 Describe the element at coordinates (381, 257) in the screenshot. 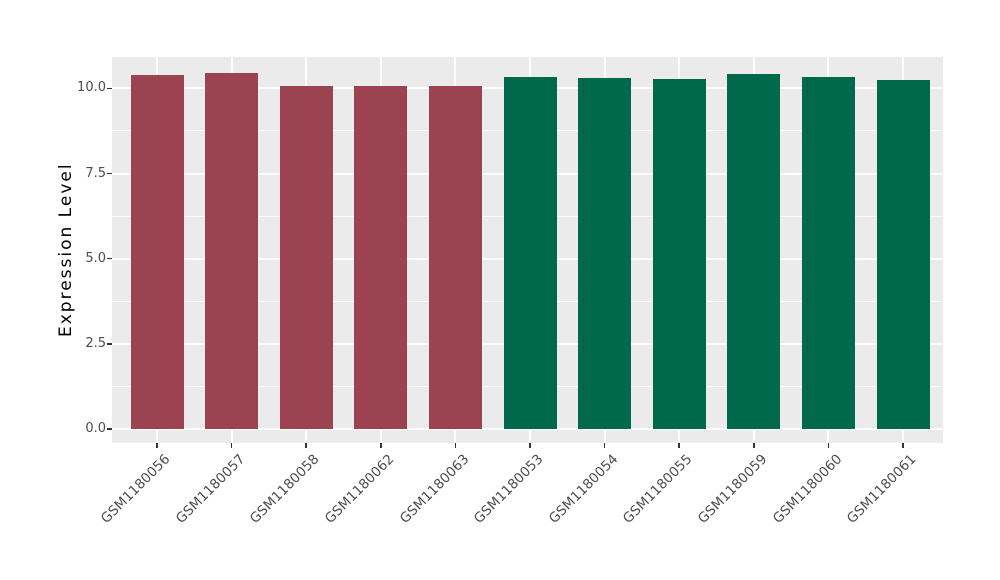

I see `bar-GSM1180062` at that location.